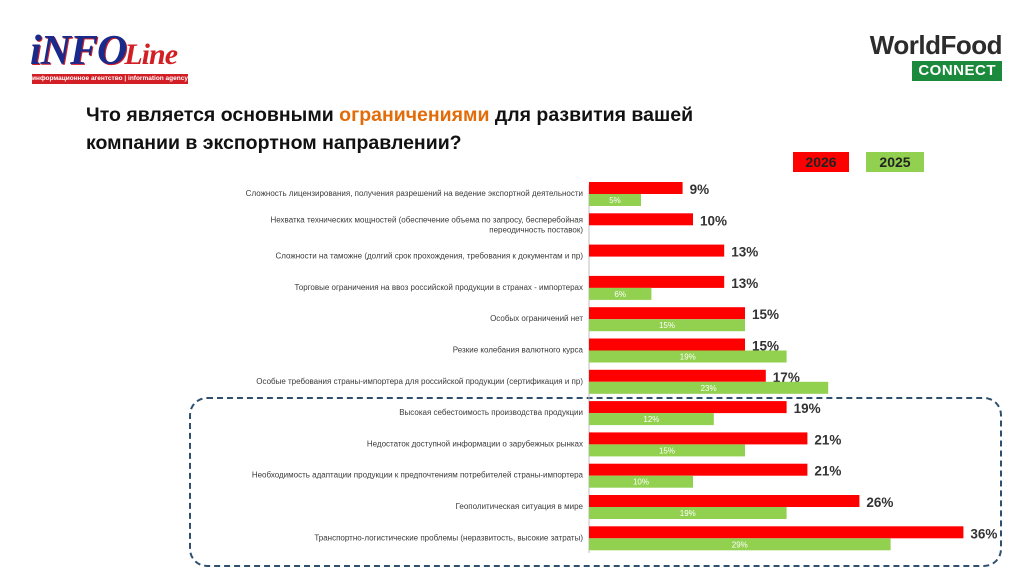  I want to click on legend-2025-label: 2025, so click(895, 162).